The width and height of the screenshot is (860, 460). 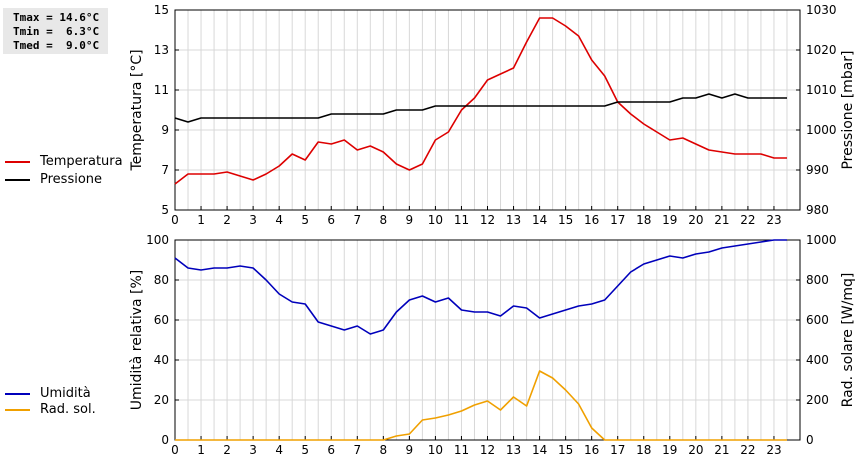 What do you see at coordinates (848, 109) in the screenshot?
I see `y-right-axis-label: Pressione [mbar]` at bounding box center [848, 109].